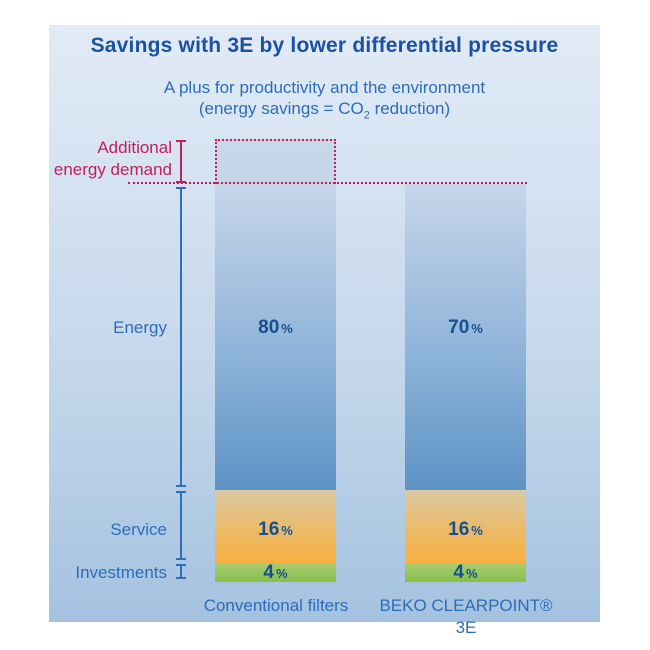 Image resolution: width=650 pixels, height=650 pixels. I want to click on bar-segment-energy-conventional, so click(275, 337).